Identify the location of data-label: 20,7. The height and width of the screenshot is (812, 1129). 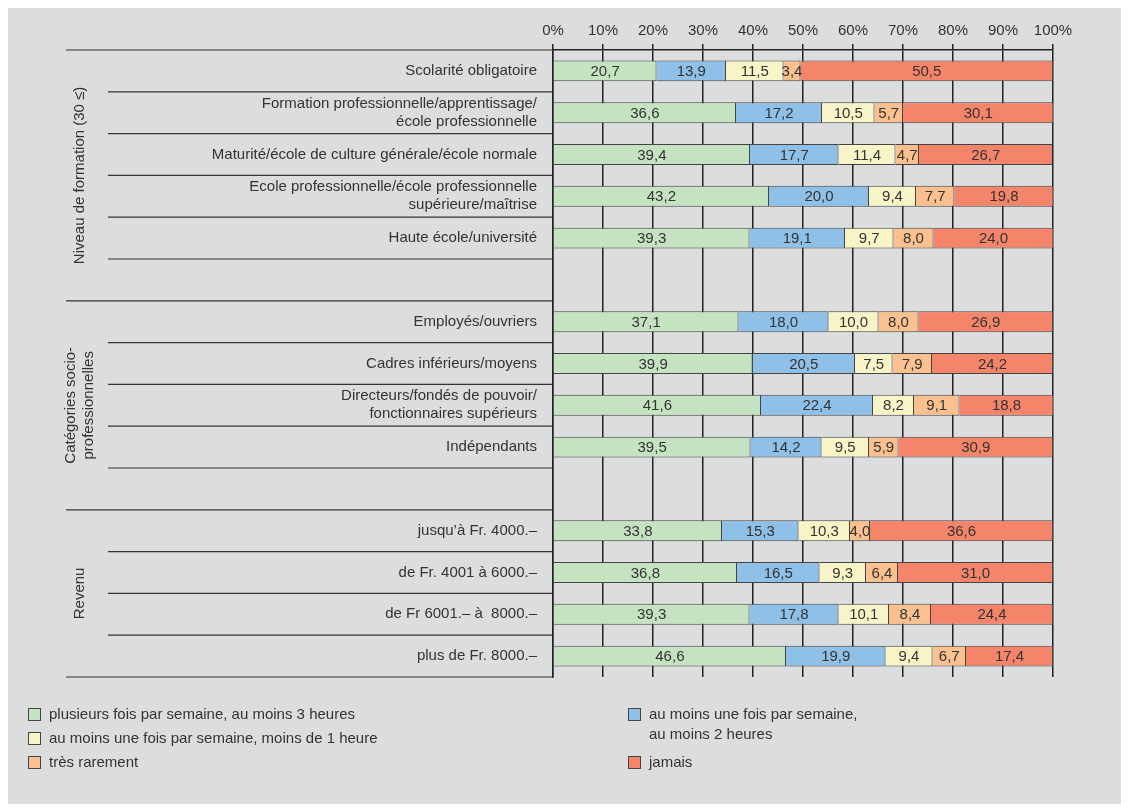
(605, 71).